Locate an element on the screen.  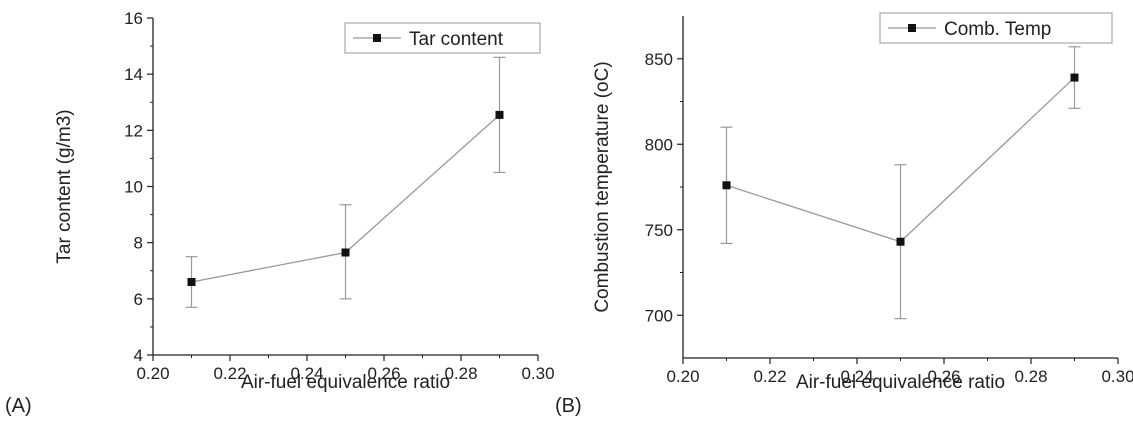
legend: Tar content is located at coordinates (442, 38).